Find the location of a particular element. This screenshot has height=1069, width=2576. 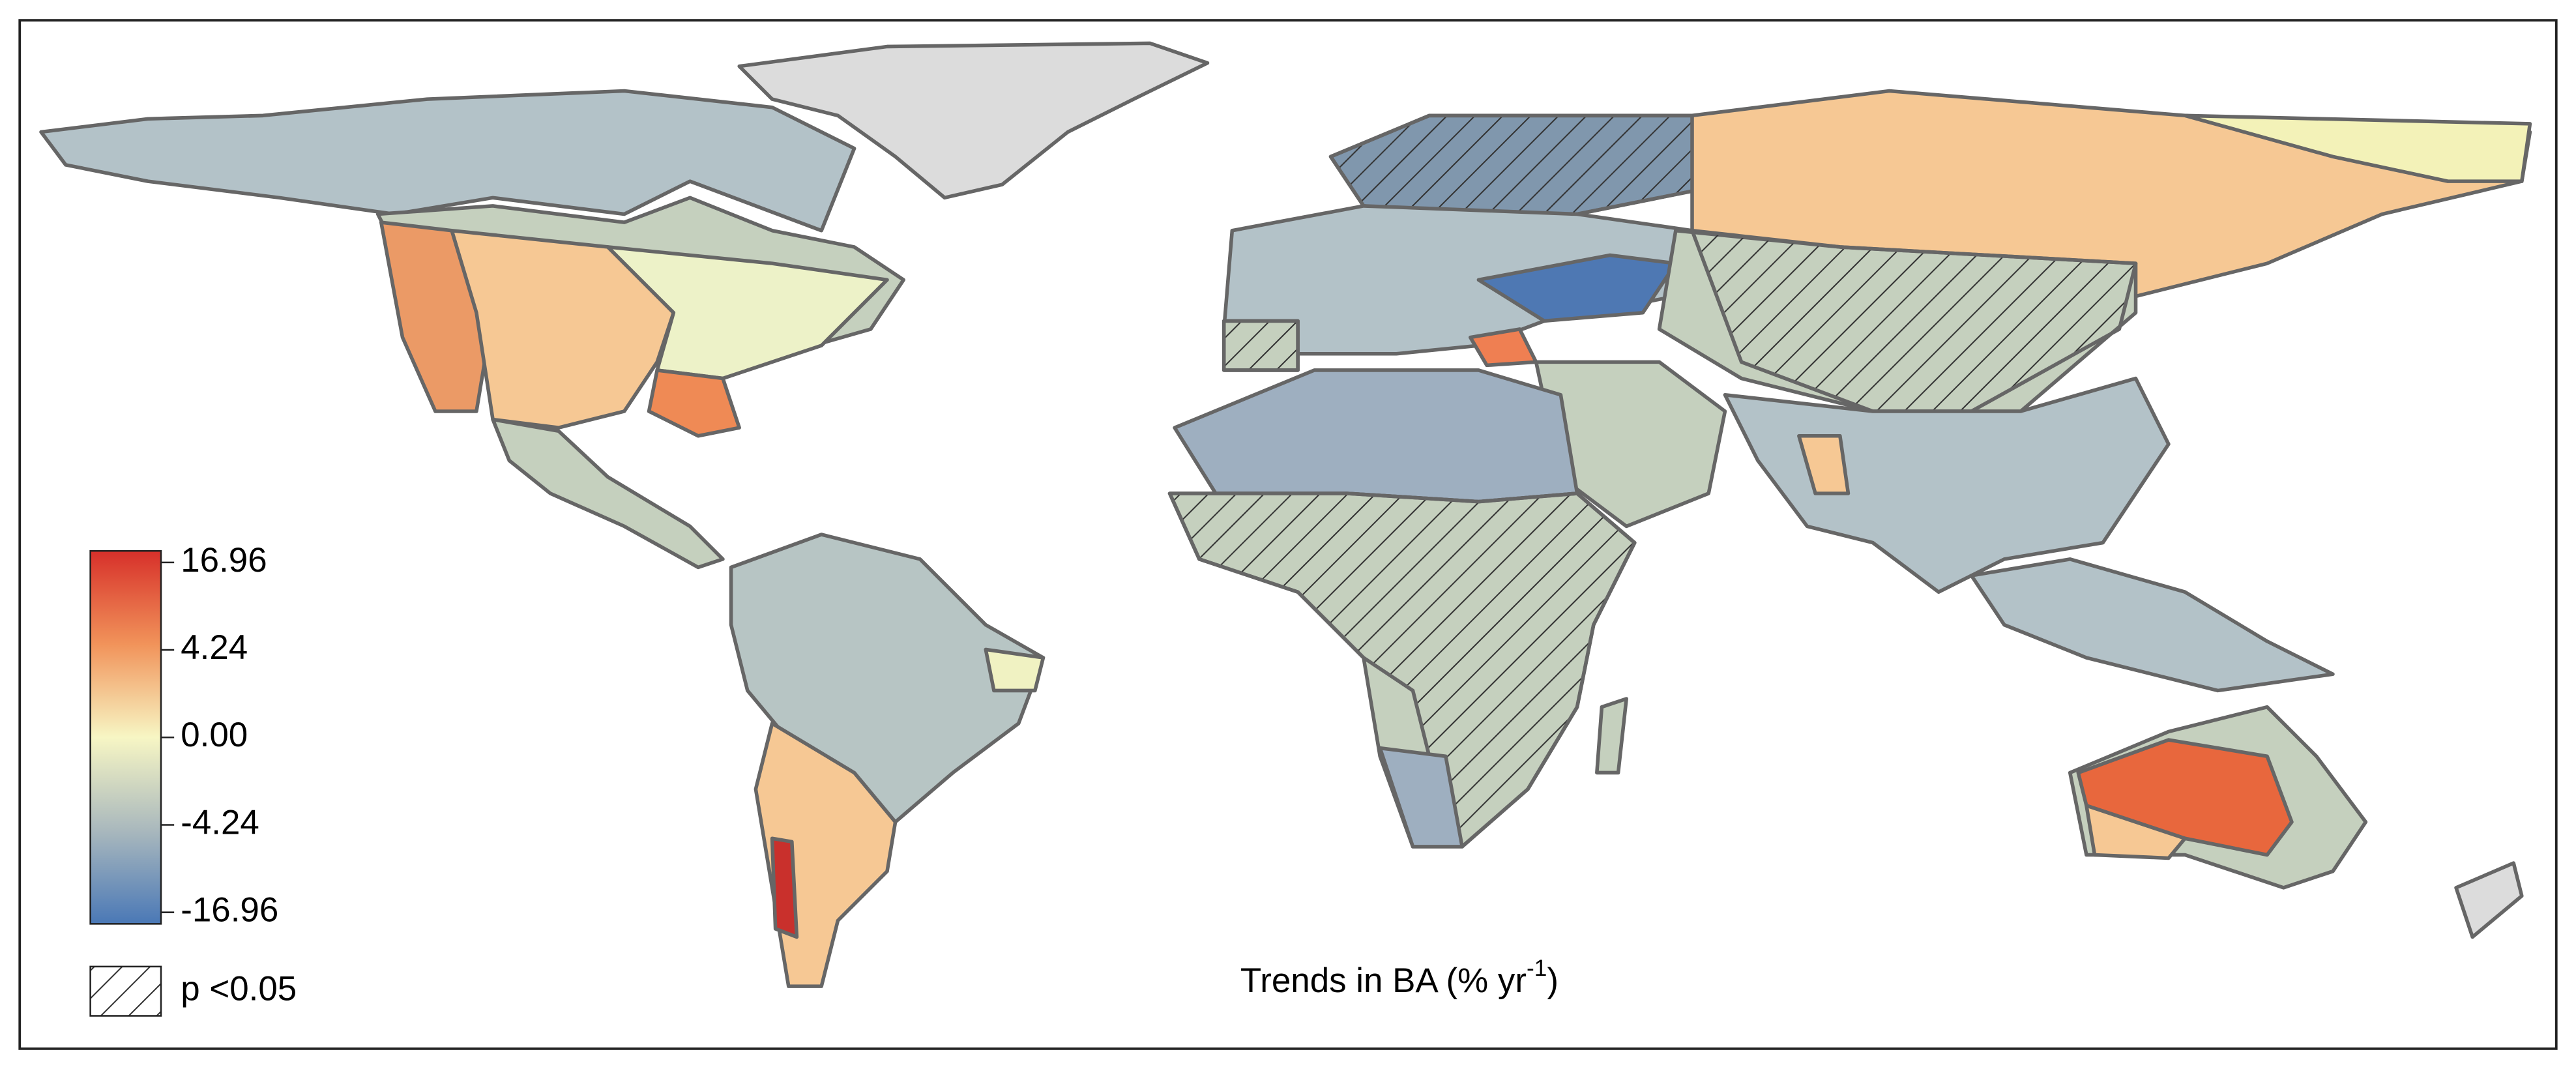

color-bar is located at coordinates (125, 737).